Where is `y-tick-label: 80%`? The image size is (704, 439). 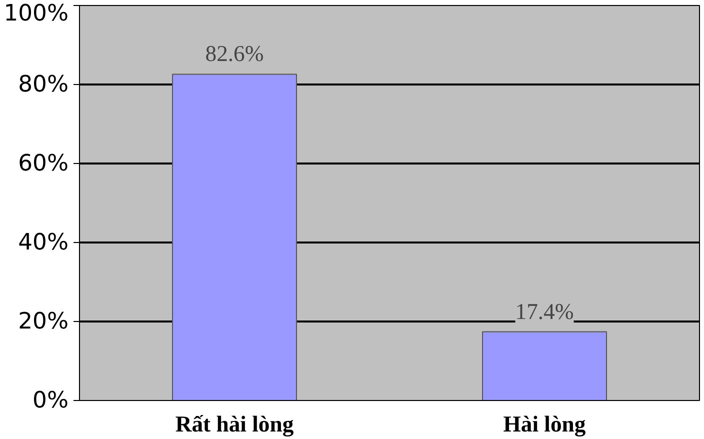
y-tick-label: 80% is located at coordinates (43, 85).